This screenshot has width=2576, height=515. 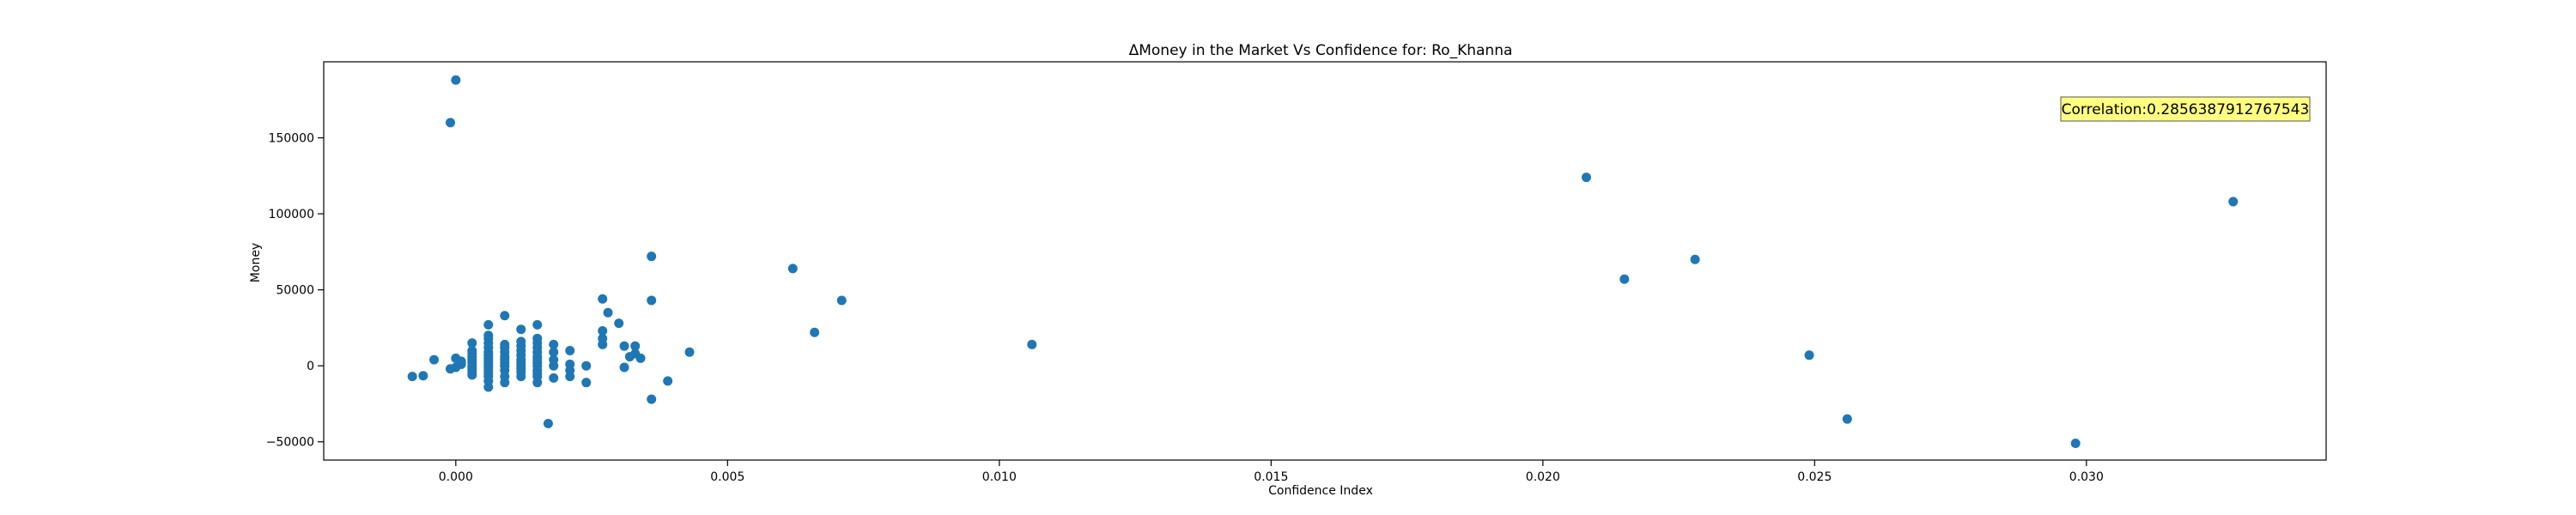 I want to click on x-tick-label: 0.000, so click(x=456, y=477).